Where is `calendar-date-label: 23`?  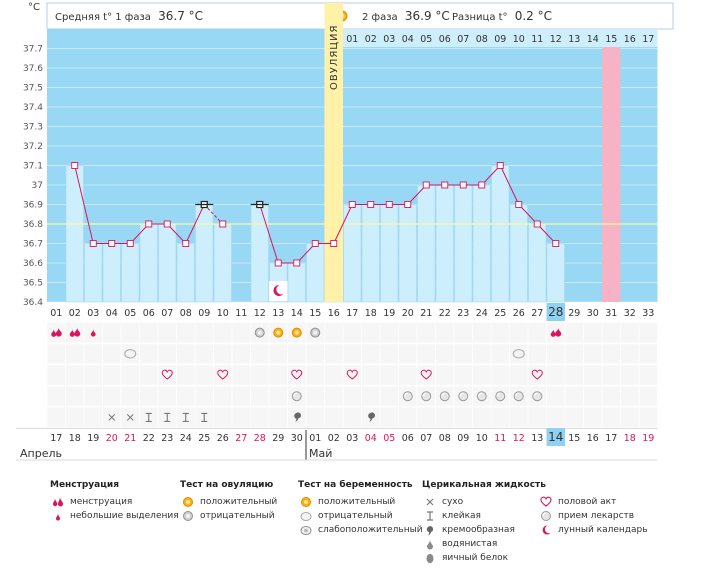
calendar-date-label: 23 is located at coordinates (167, 438).